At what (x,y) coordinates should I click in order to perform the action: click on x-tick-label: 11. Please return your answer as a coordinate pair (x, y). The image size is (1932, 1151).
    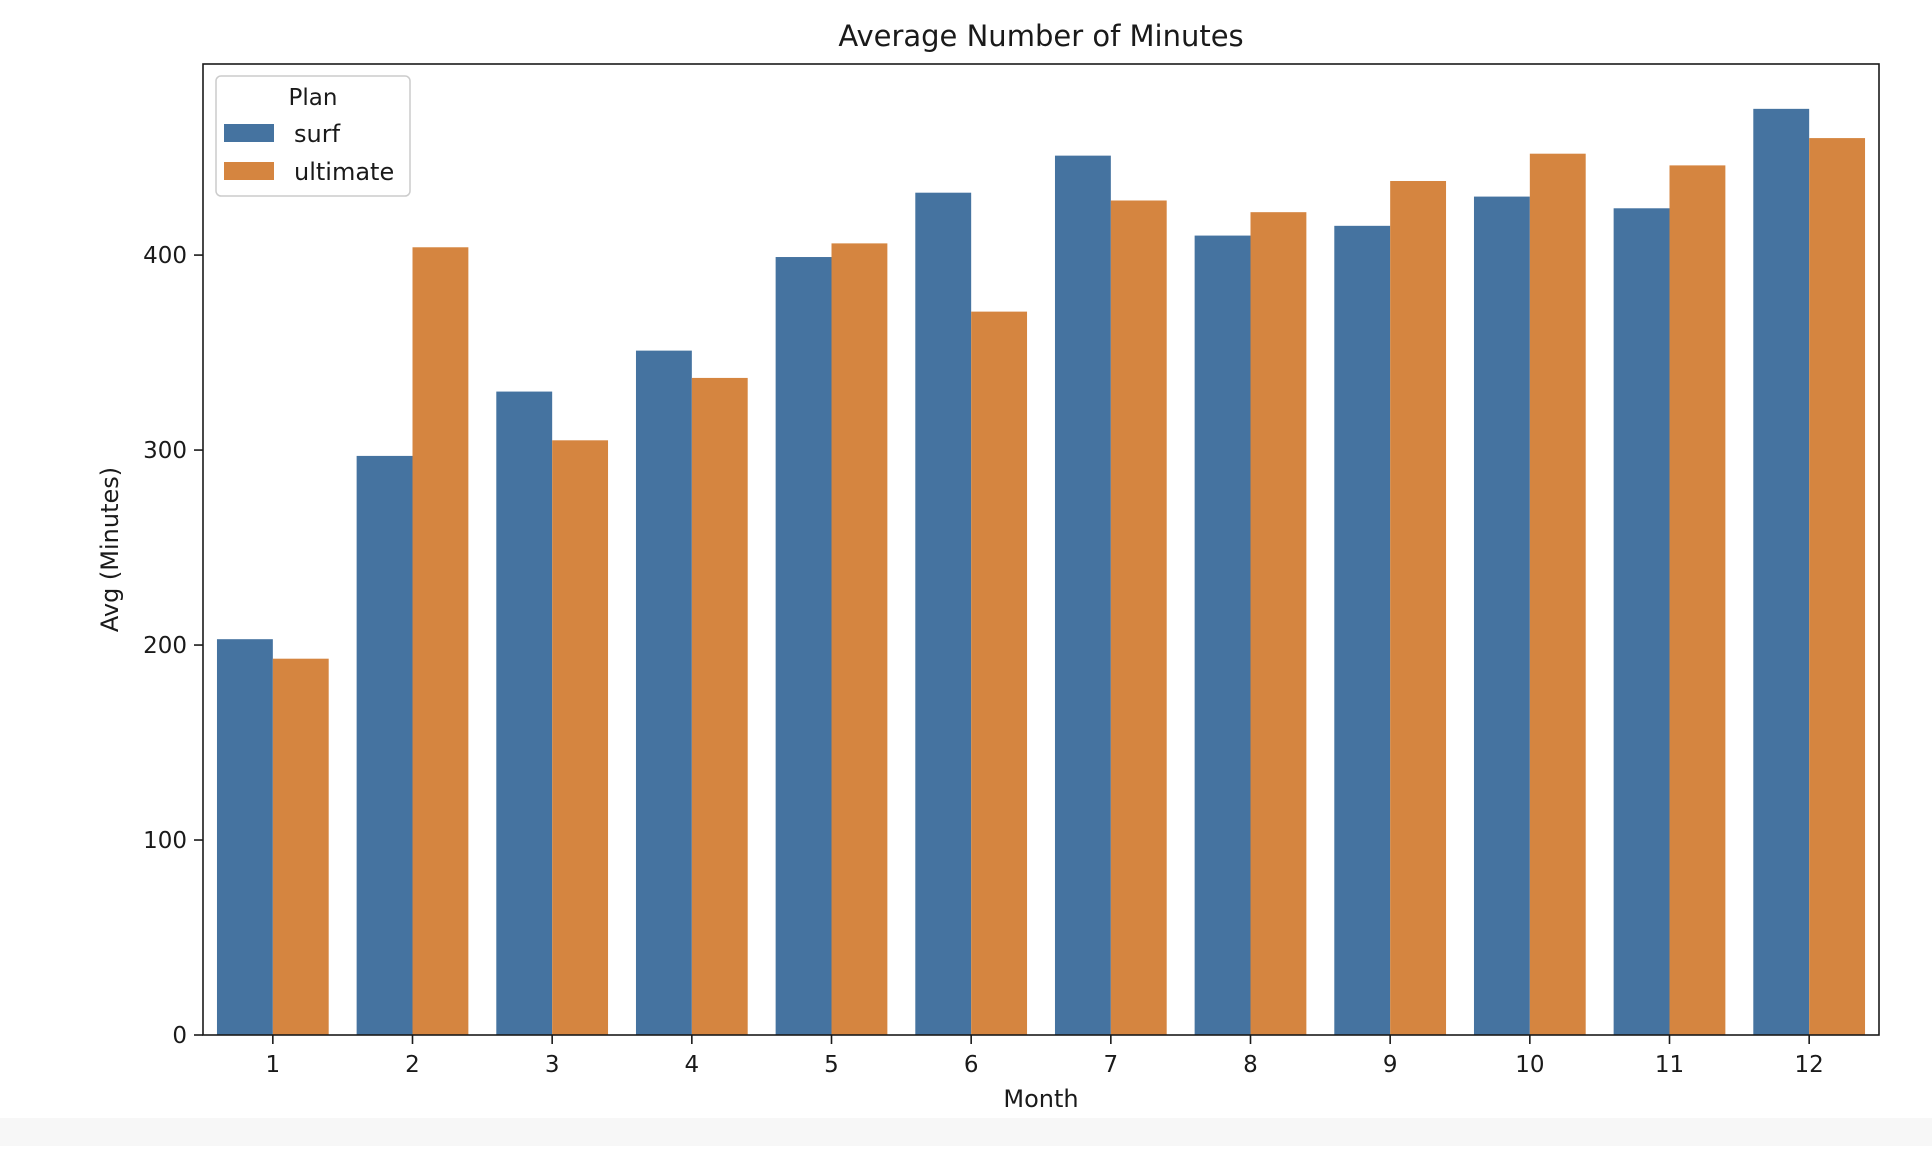
    Looking at the image, I should click on (1669, 1065).